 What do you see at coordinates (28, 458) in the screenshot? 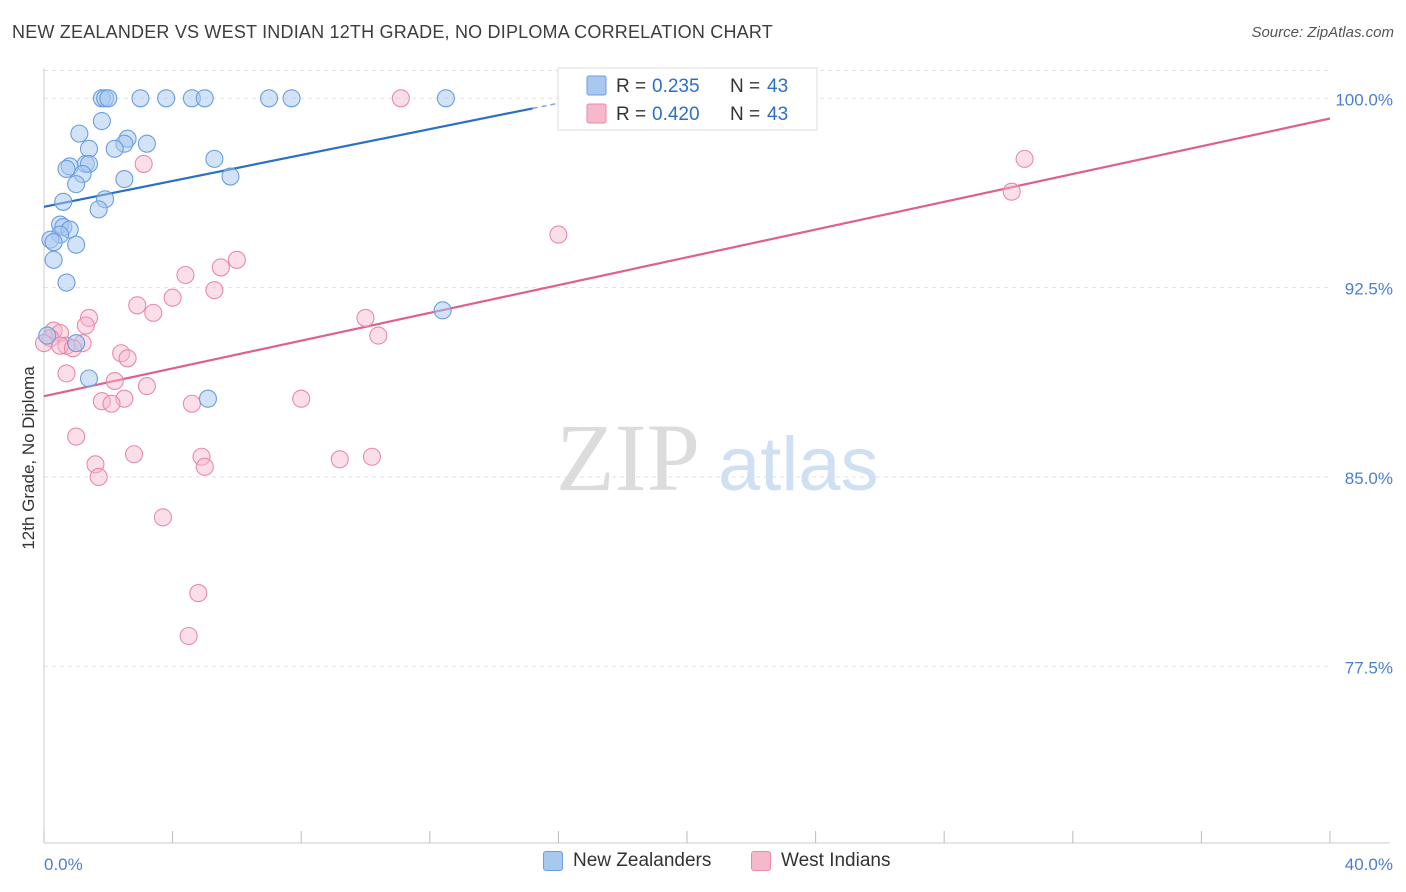
I see `y-axis-label: 12th Grade, No Diploma` at bounding box center [28, 458].